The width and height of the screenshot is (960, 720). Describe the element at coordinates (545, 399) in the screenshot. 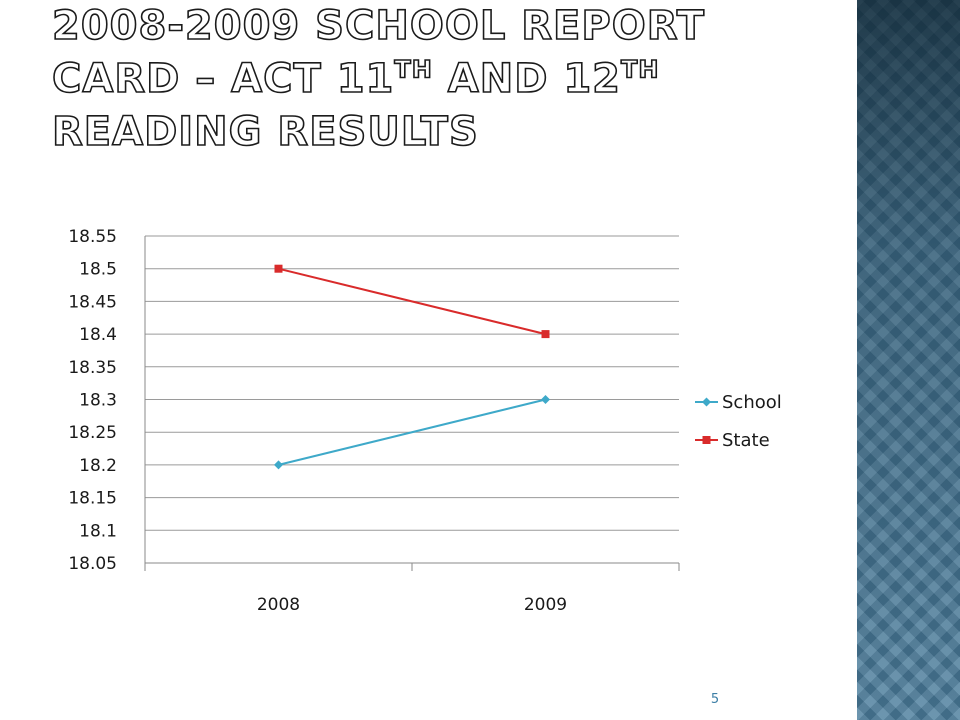

I see `data-point-school-2009` at that location.